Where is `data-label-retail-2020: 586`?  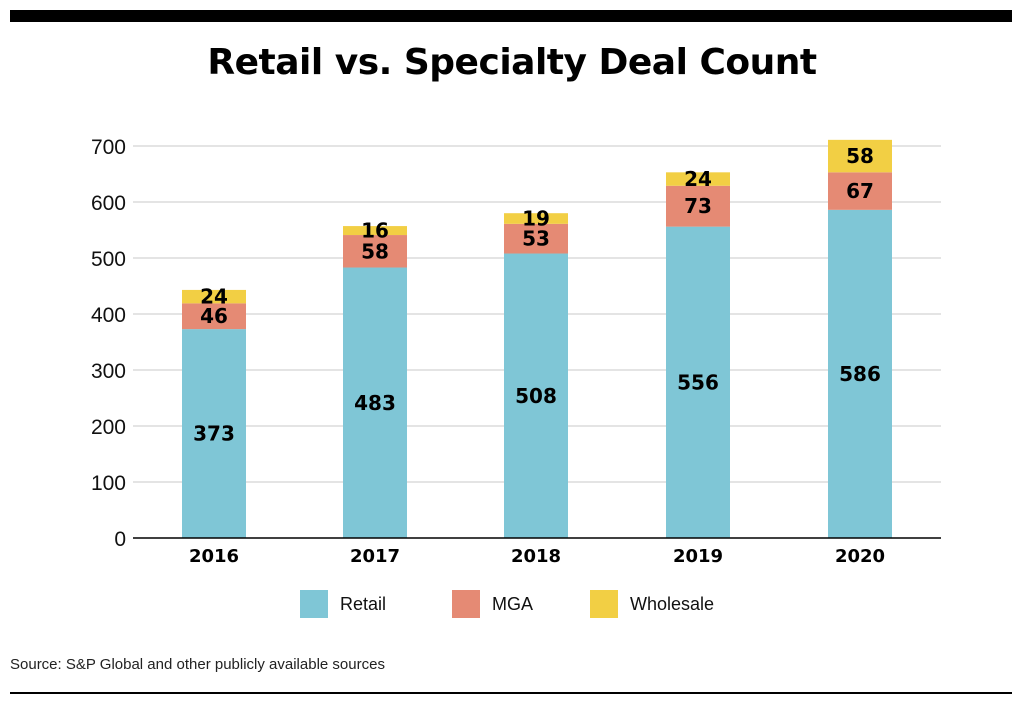
data-label-retail-2020: 586 is located at coordinates (860, 374).